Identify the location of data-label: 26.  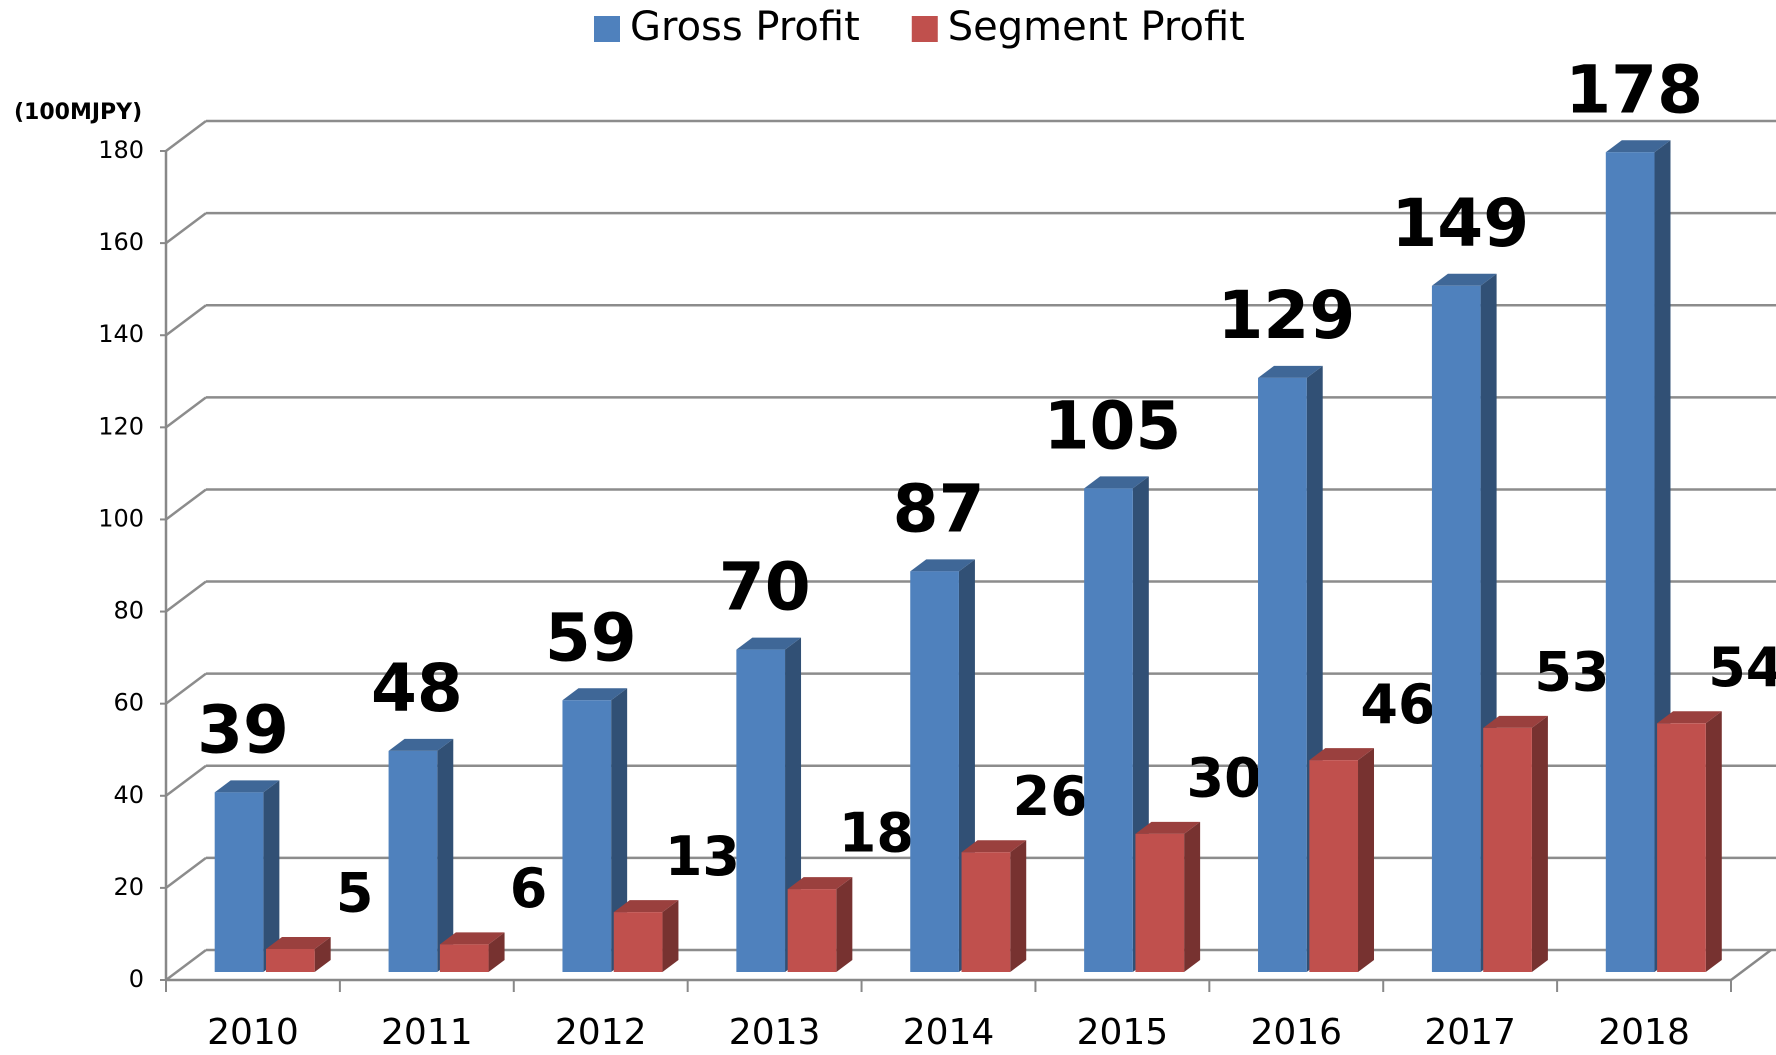
(1050, 796).